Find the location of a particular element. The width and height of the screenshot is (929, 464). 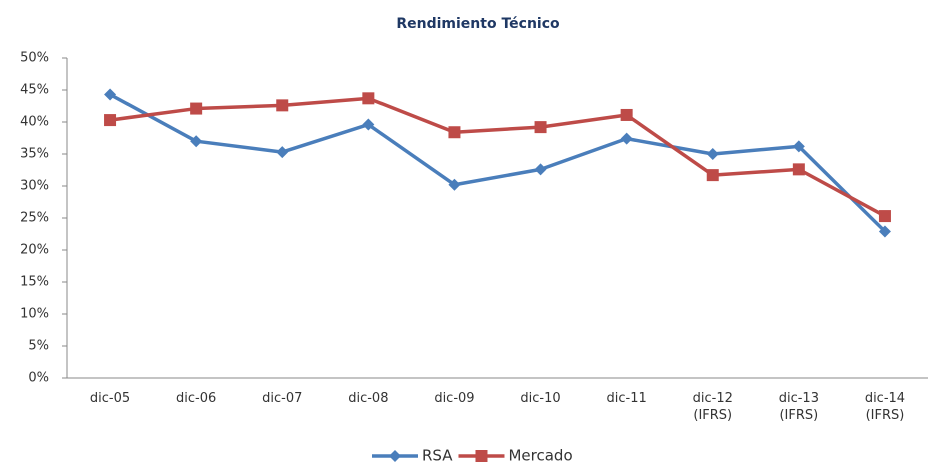

x-tick-label: dic-14 (IFRS) is located at coordinates (885, 407).